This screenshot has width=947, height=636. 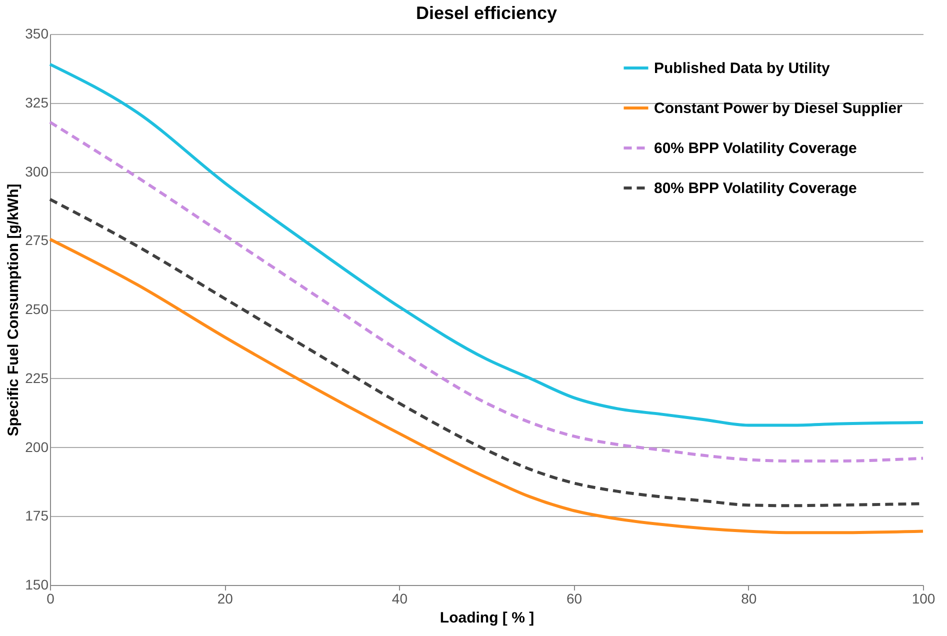 What do you see at coordinates (37, 171) in the screenshot?
I see `y-tick-label: 300` at bounding box center [37, 171].